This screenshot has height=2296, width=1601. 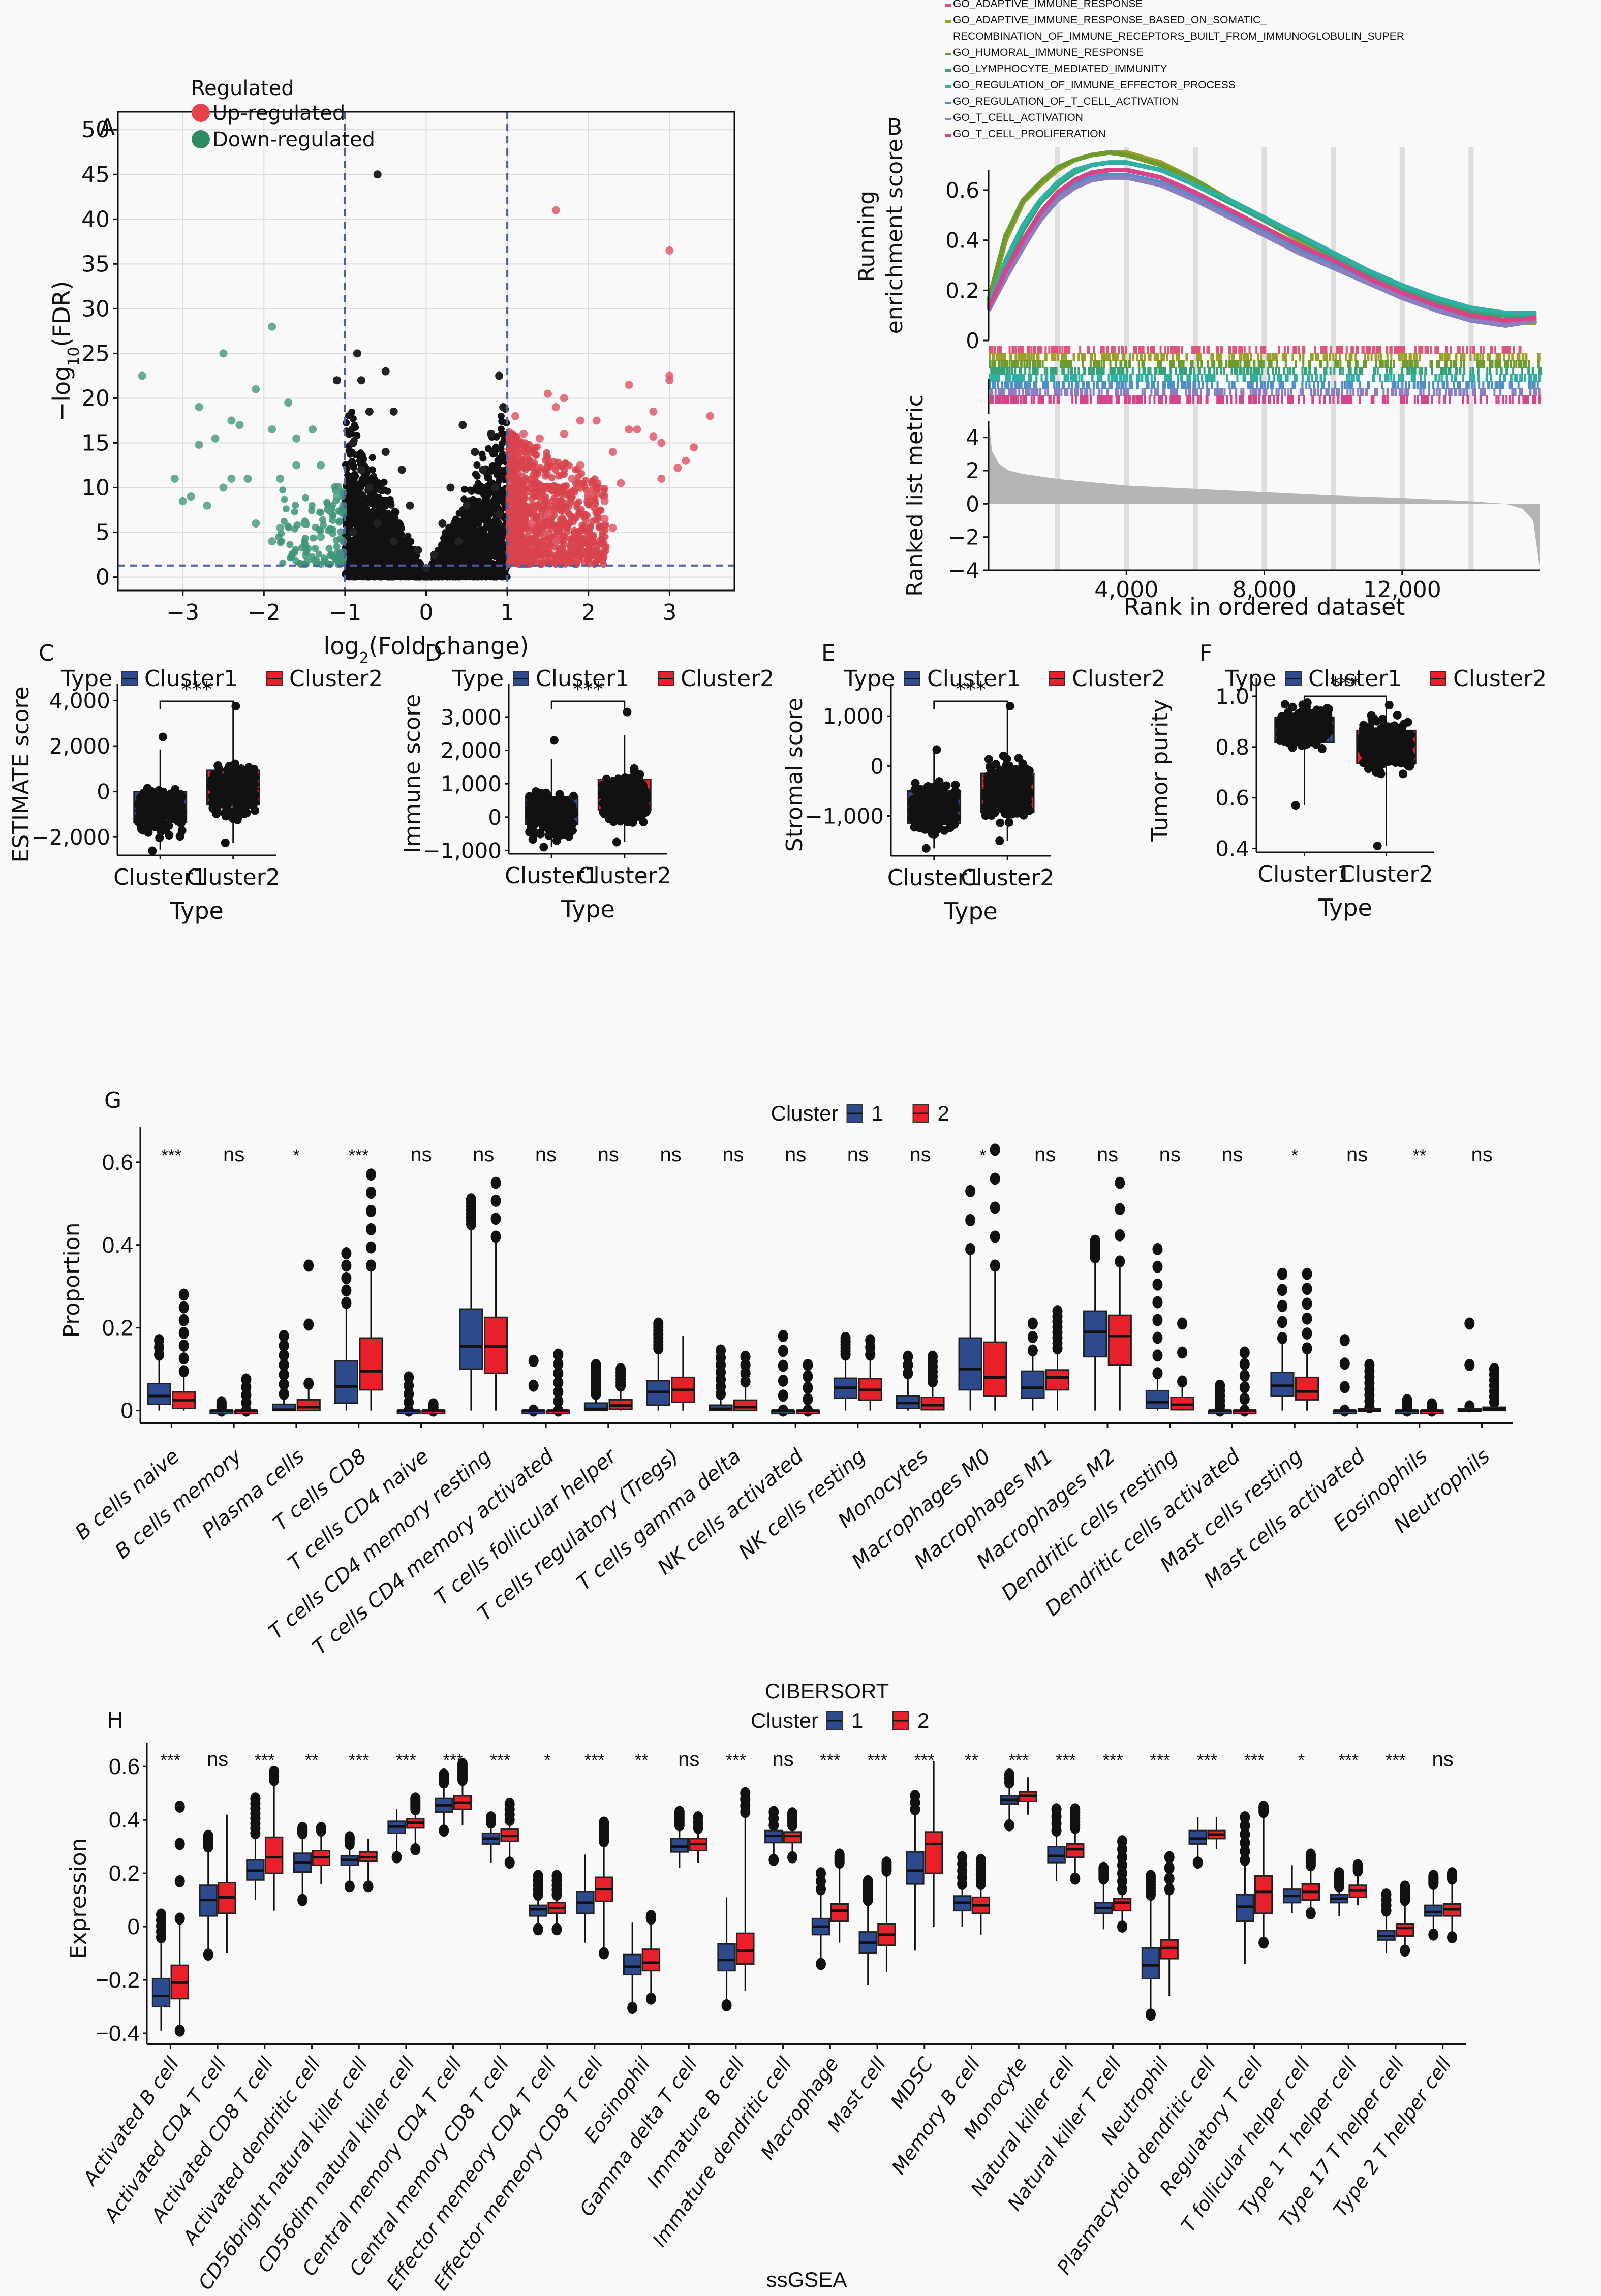 I want to click on legend-marker, so click(x=201, y=113).